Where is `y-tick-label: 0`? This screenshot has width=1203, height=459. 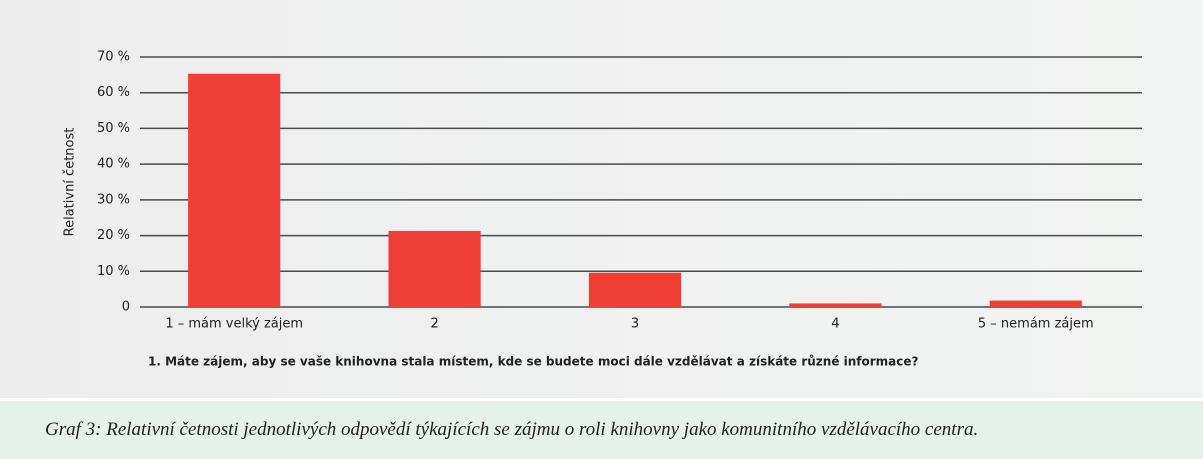
y-tick-label: 0 is located at coordinates (126, 307).